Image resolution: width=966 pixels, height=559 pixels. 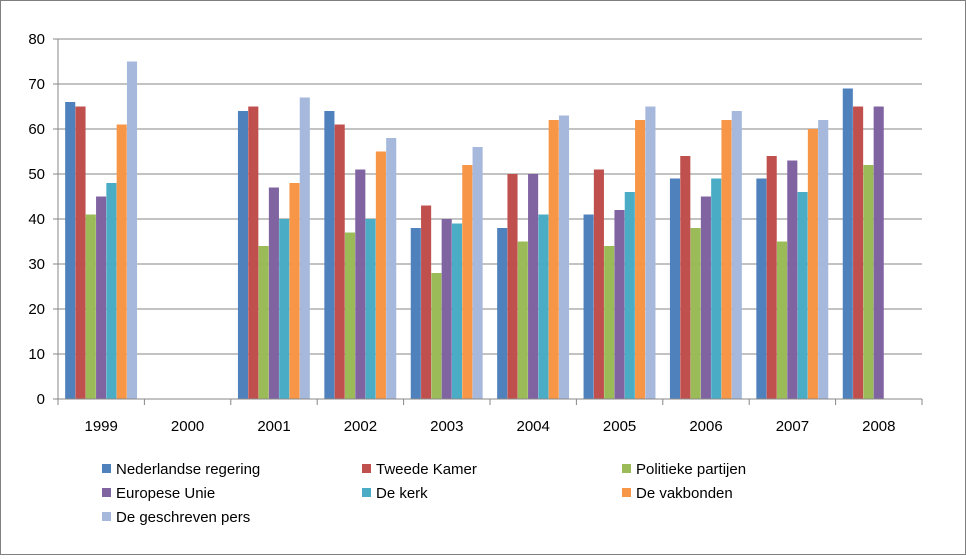 What do you see at coordinates (878, 426) in the screenshot?
I see `x-tick-label: 2008` at bounding box center [878, 426].